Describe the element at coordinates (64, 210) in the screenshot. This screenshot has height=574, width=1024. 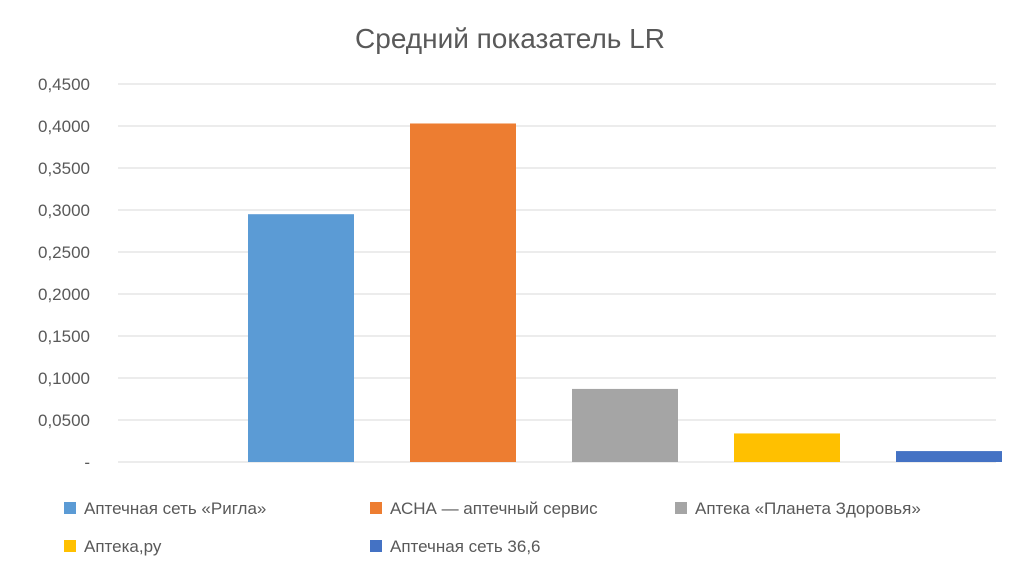
I see `y-tick-label: 0,3000` at that location.